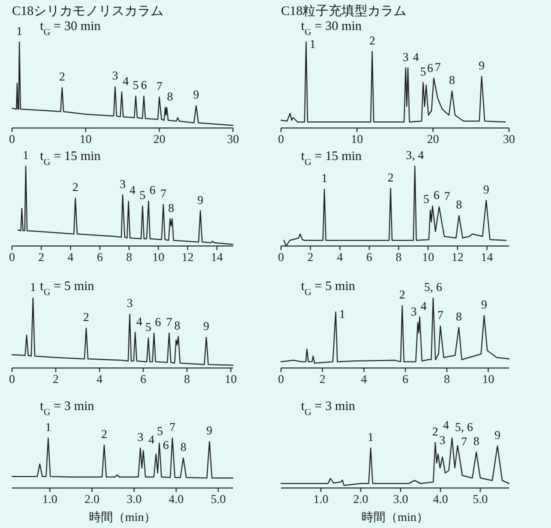  What do you see at coordinates (509, 139) in the screenshot?
I see `x-tick-label: 30` at bounding box center [509, 139].